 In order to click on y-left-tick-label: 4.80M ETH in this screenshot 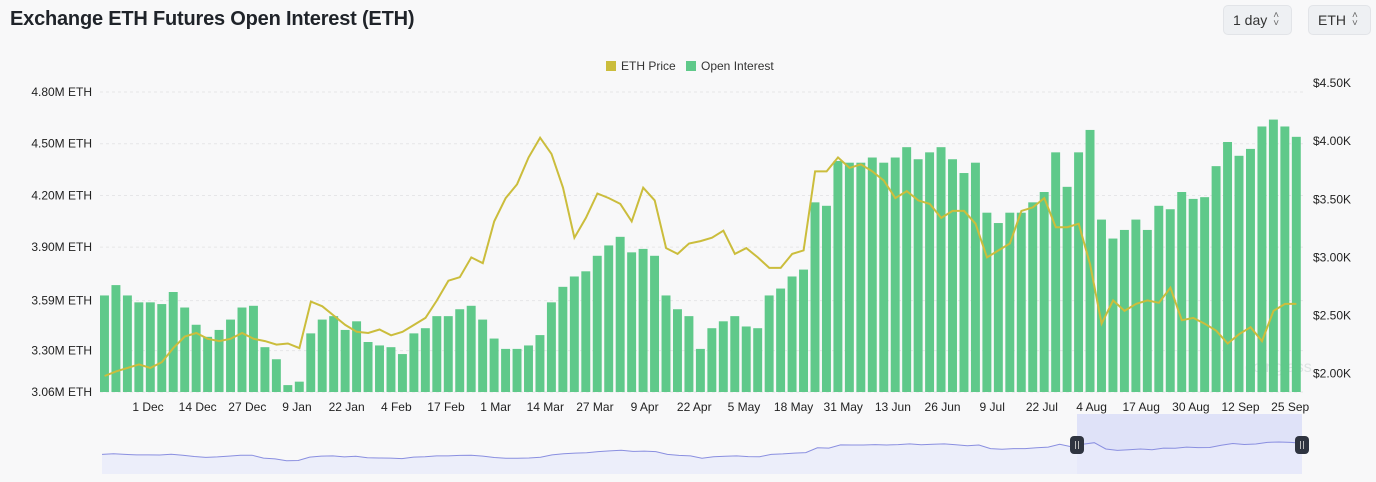, I will do `click(61, 92)`.